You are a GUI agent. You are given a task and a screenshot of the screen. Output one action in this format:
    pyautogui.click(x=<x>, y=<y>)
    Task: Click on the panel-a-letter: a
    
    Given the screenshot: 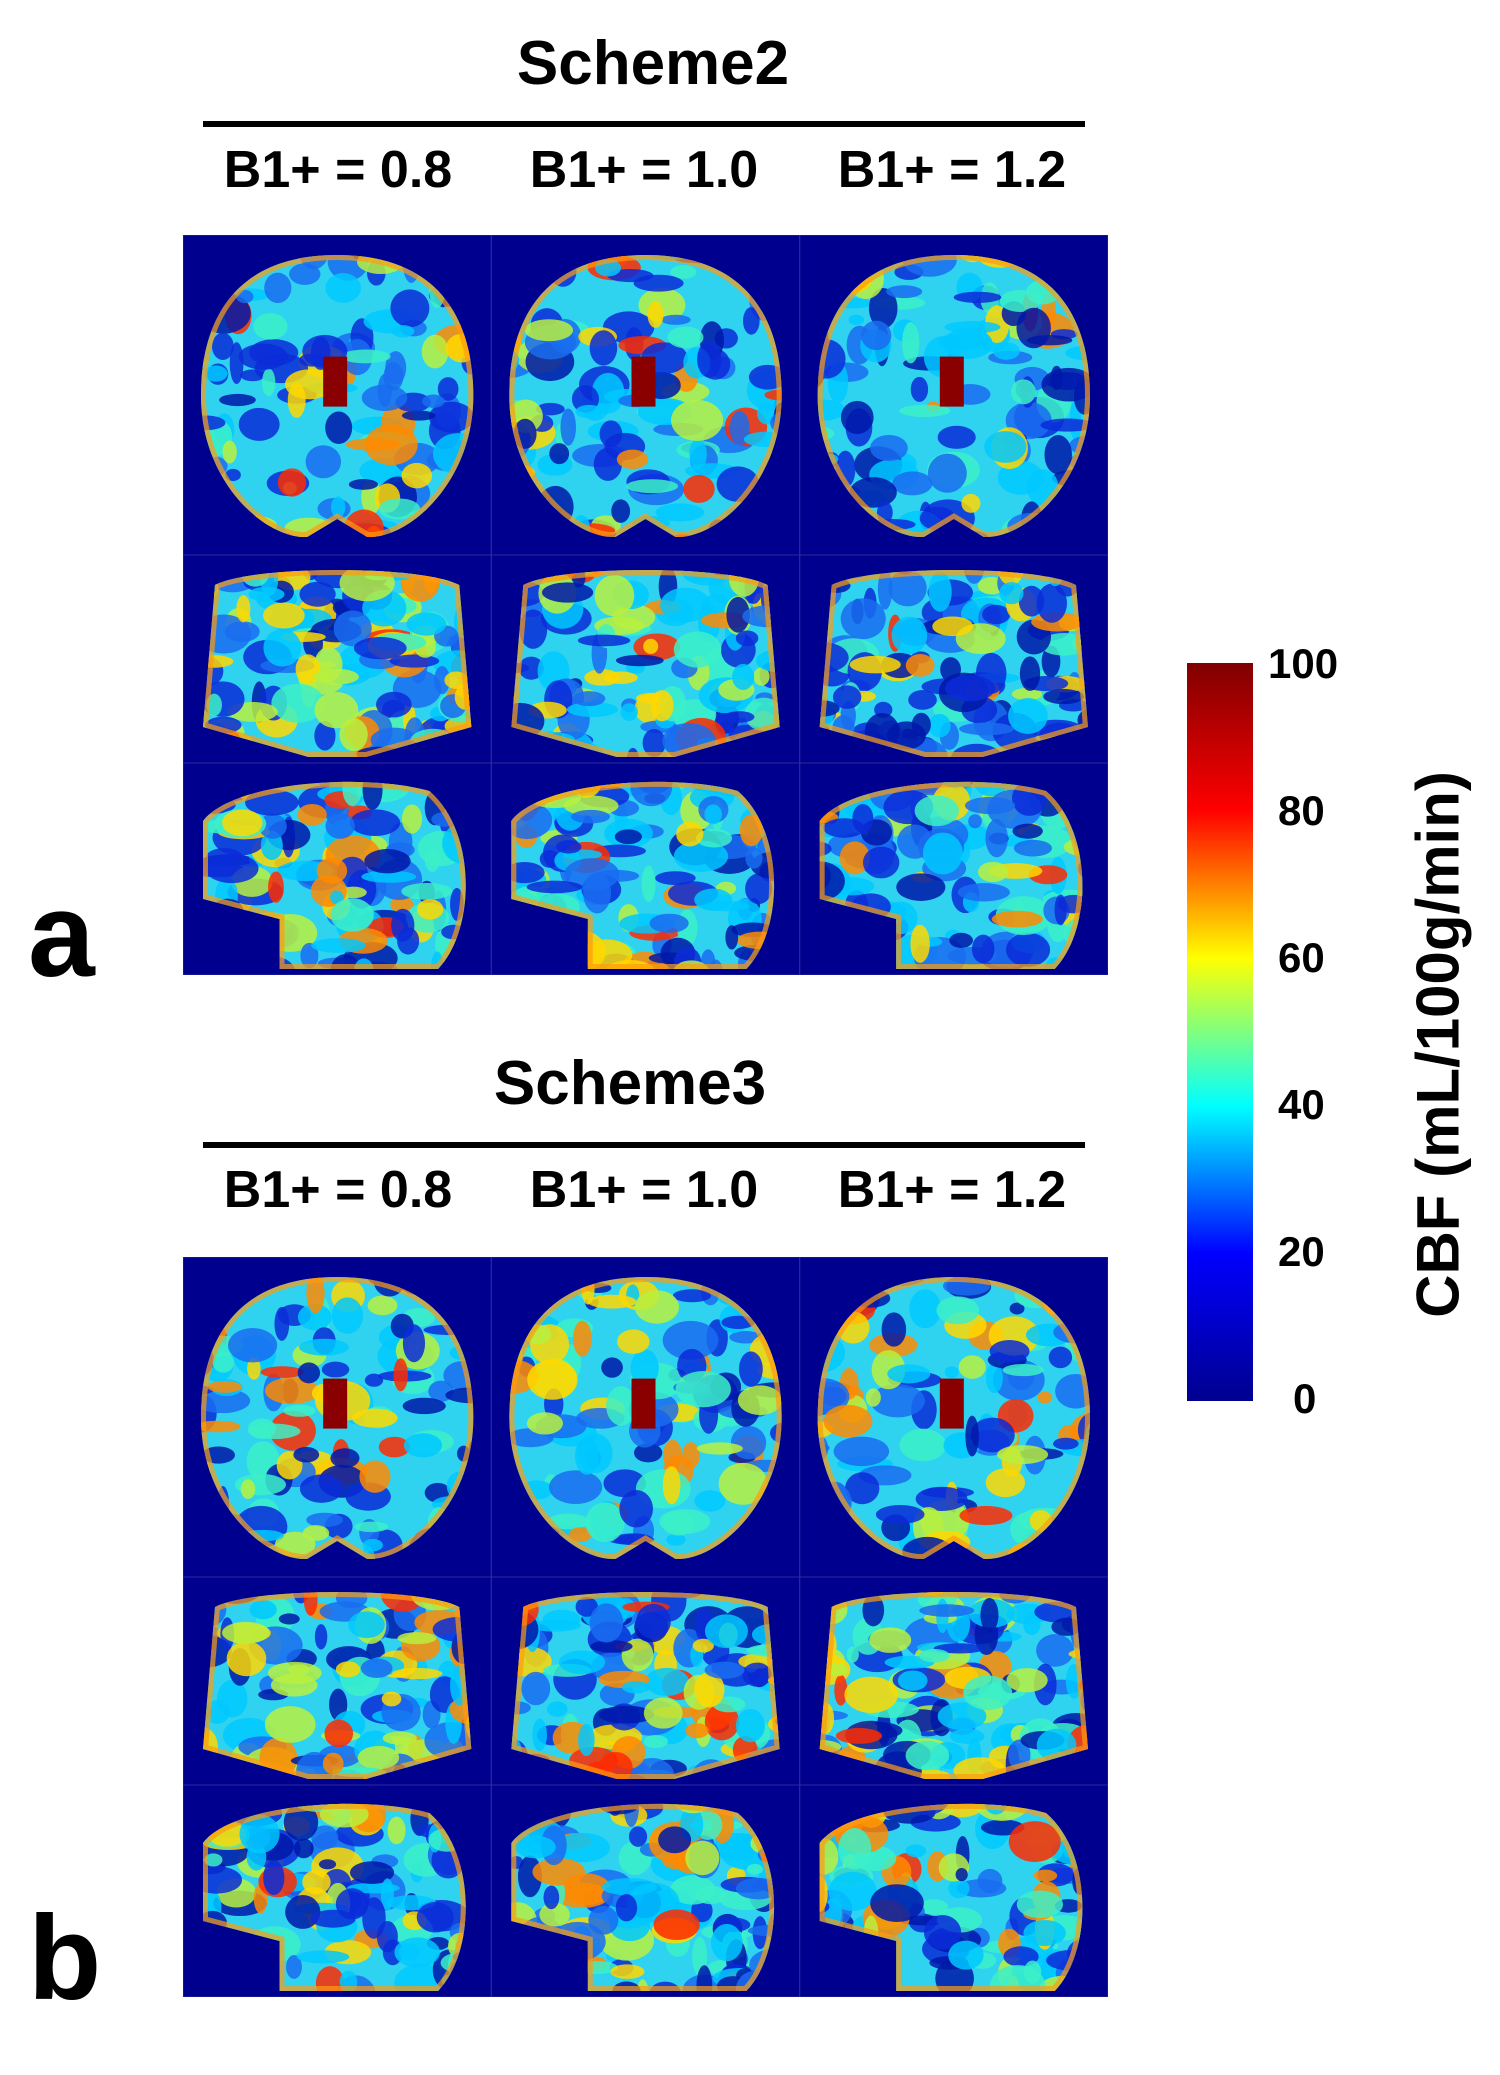 What is the action you would take?
    pyautogui.click(x=61, y=935)
    